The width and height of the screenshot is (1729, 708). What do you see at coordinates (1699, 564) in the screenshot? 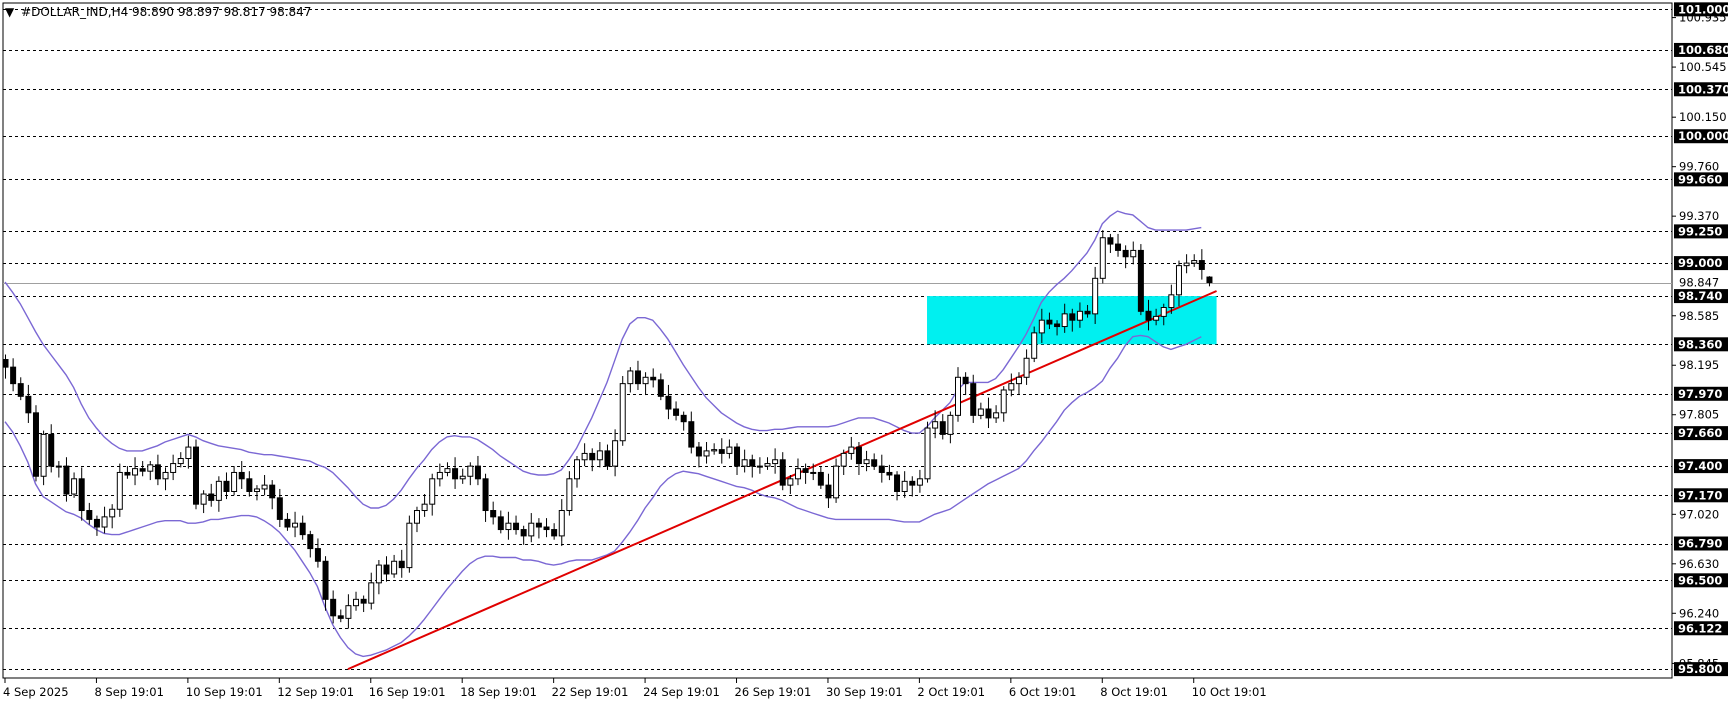
I see `price-tick-label-9: 96.630` at bounding box center [1699, 564].